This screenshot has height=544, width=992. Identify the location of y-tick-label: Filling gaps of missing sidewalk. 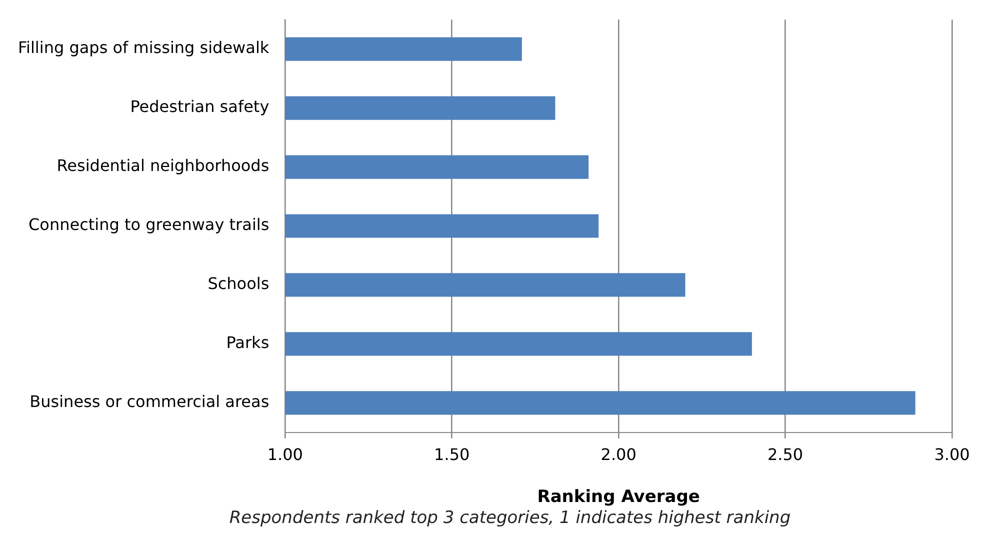
(144, 48).